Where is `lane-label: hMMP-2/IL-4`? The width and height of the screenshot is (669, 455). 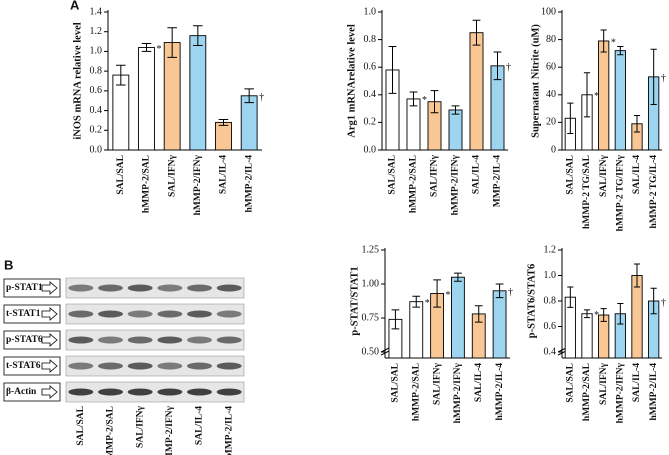
lane-label: hMMP-2/IL-4 is located at coordinates (229, 430).